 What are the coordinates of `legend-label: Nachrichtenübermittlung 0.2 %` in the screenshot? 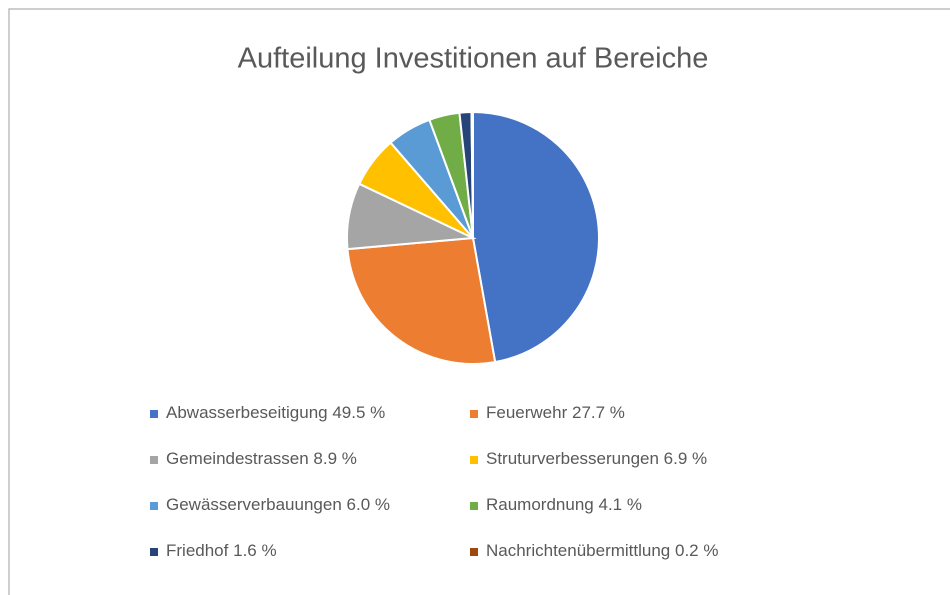 It's located at (602, 550).